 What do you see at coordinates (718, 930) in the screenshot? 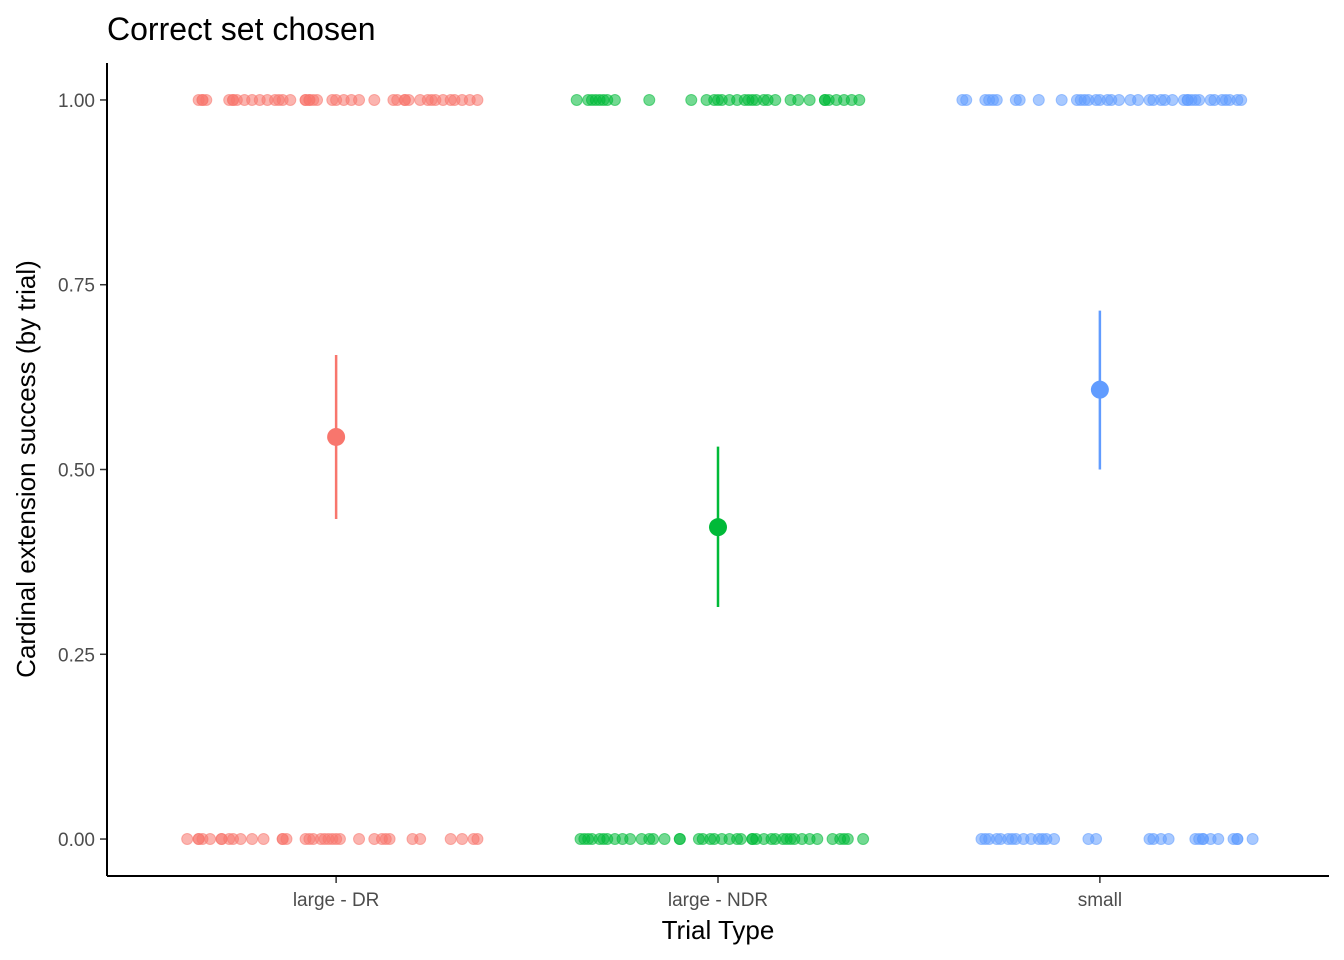
I see `x-axis-title: Trial Type` at bounding box center [718, 930].